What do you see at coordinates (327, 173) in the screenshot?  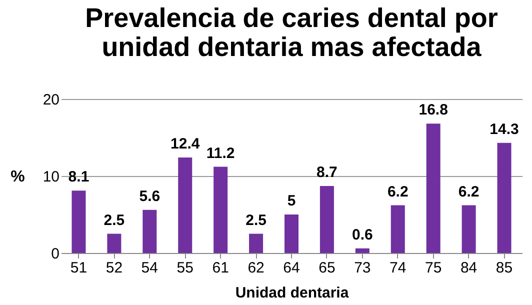 I see `data-label: 8.7` at bounding box center [327, 173].